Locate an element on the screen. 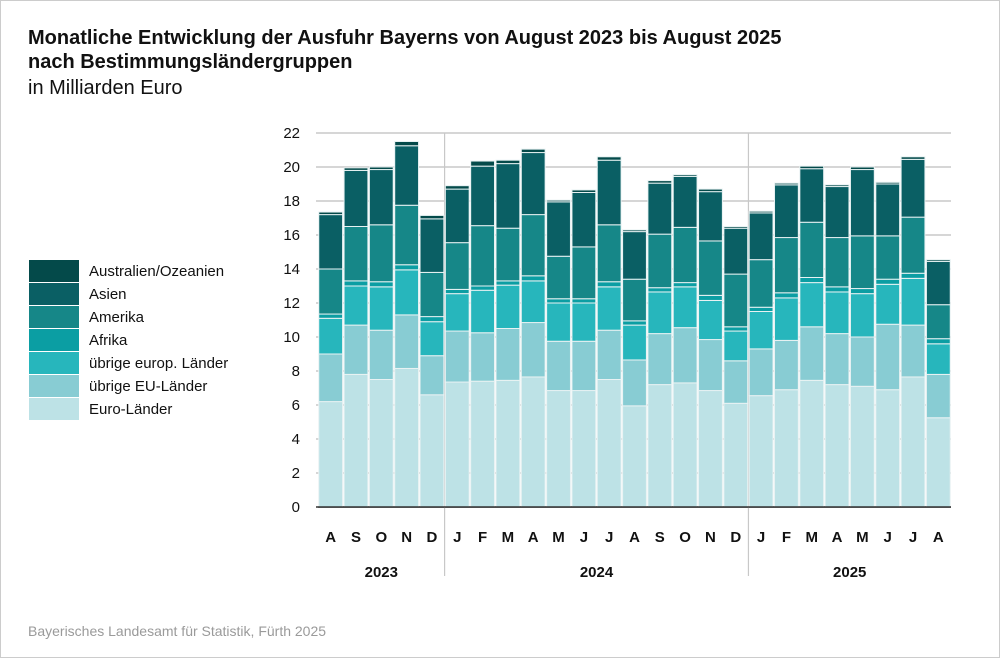 The height and width of the screenshot is (658, 1000). y-tick-label: 0 is located at coordinates (296, 507).